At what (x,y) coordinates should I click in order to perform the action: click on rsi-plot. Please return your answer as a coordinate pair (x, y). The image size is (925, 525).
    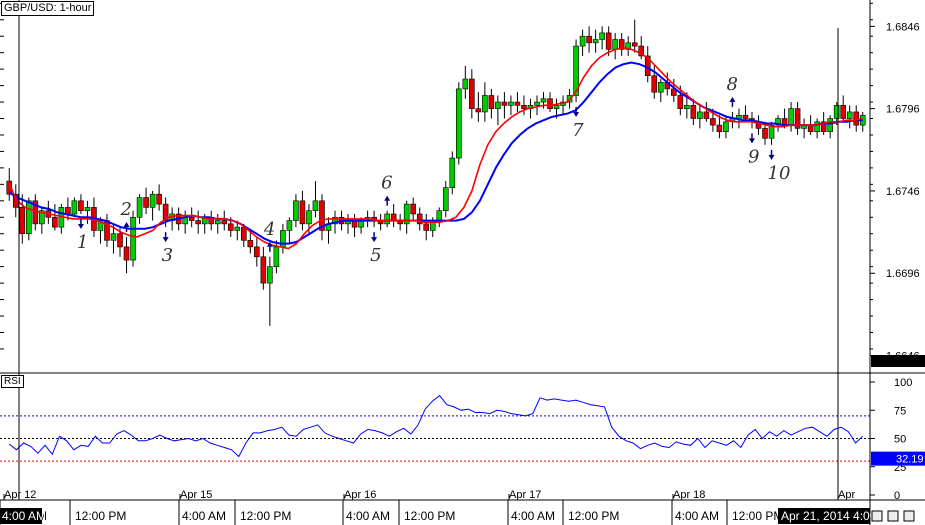
    Looking at the image, I should click on (435, 428).